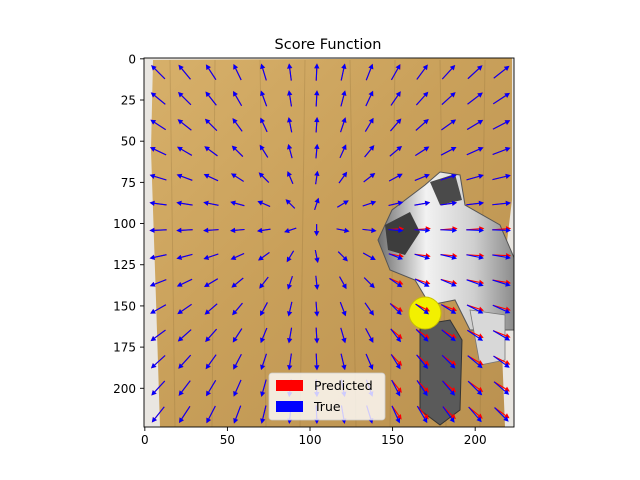  What do you see at coordinates (124, 348) in the screenshot?
I see `y-tick-label: 175` at bounding box center [124, 348].